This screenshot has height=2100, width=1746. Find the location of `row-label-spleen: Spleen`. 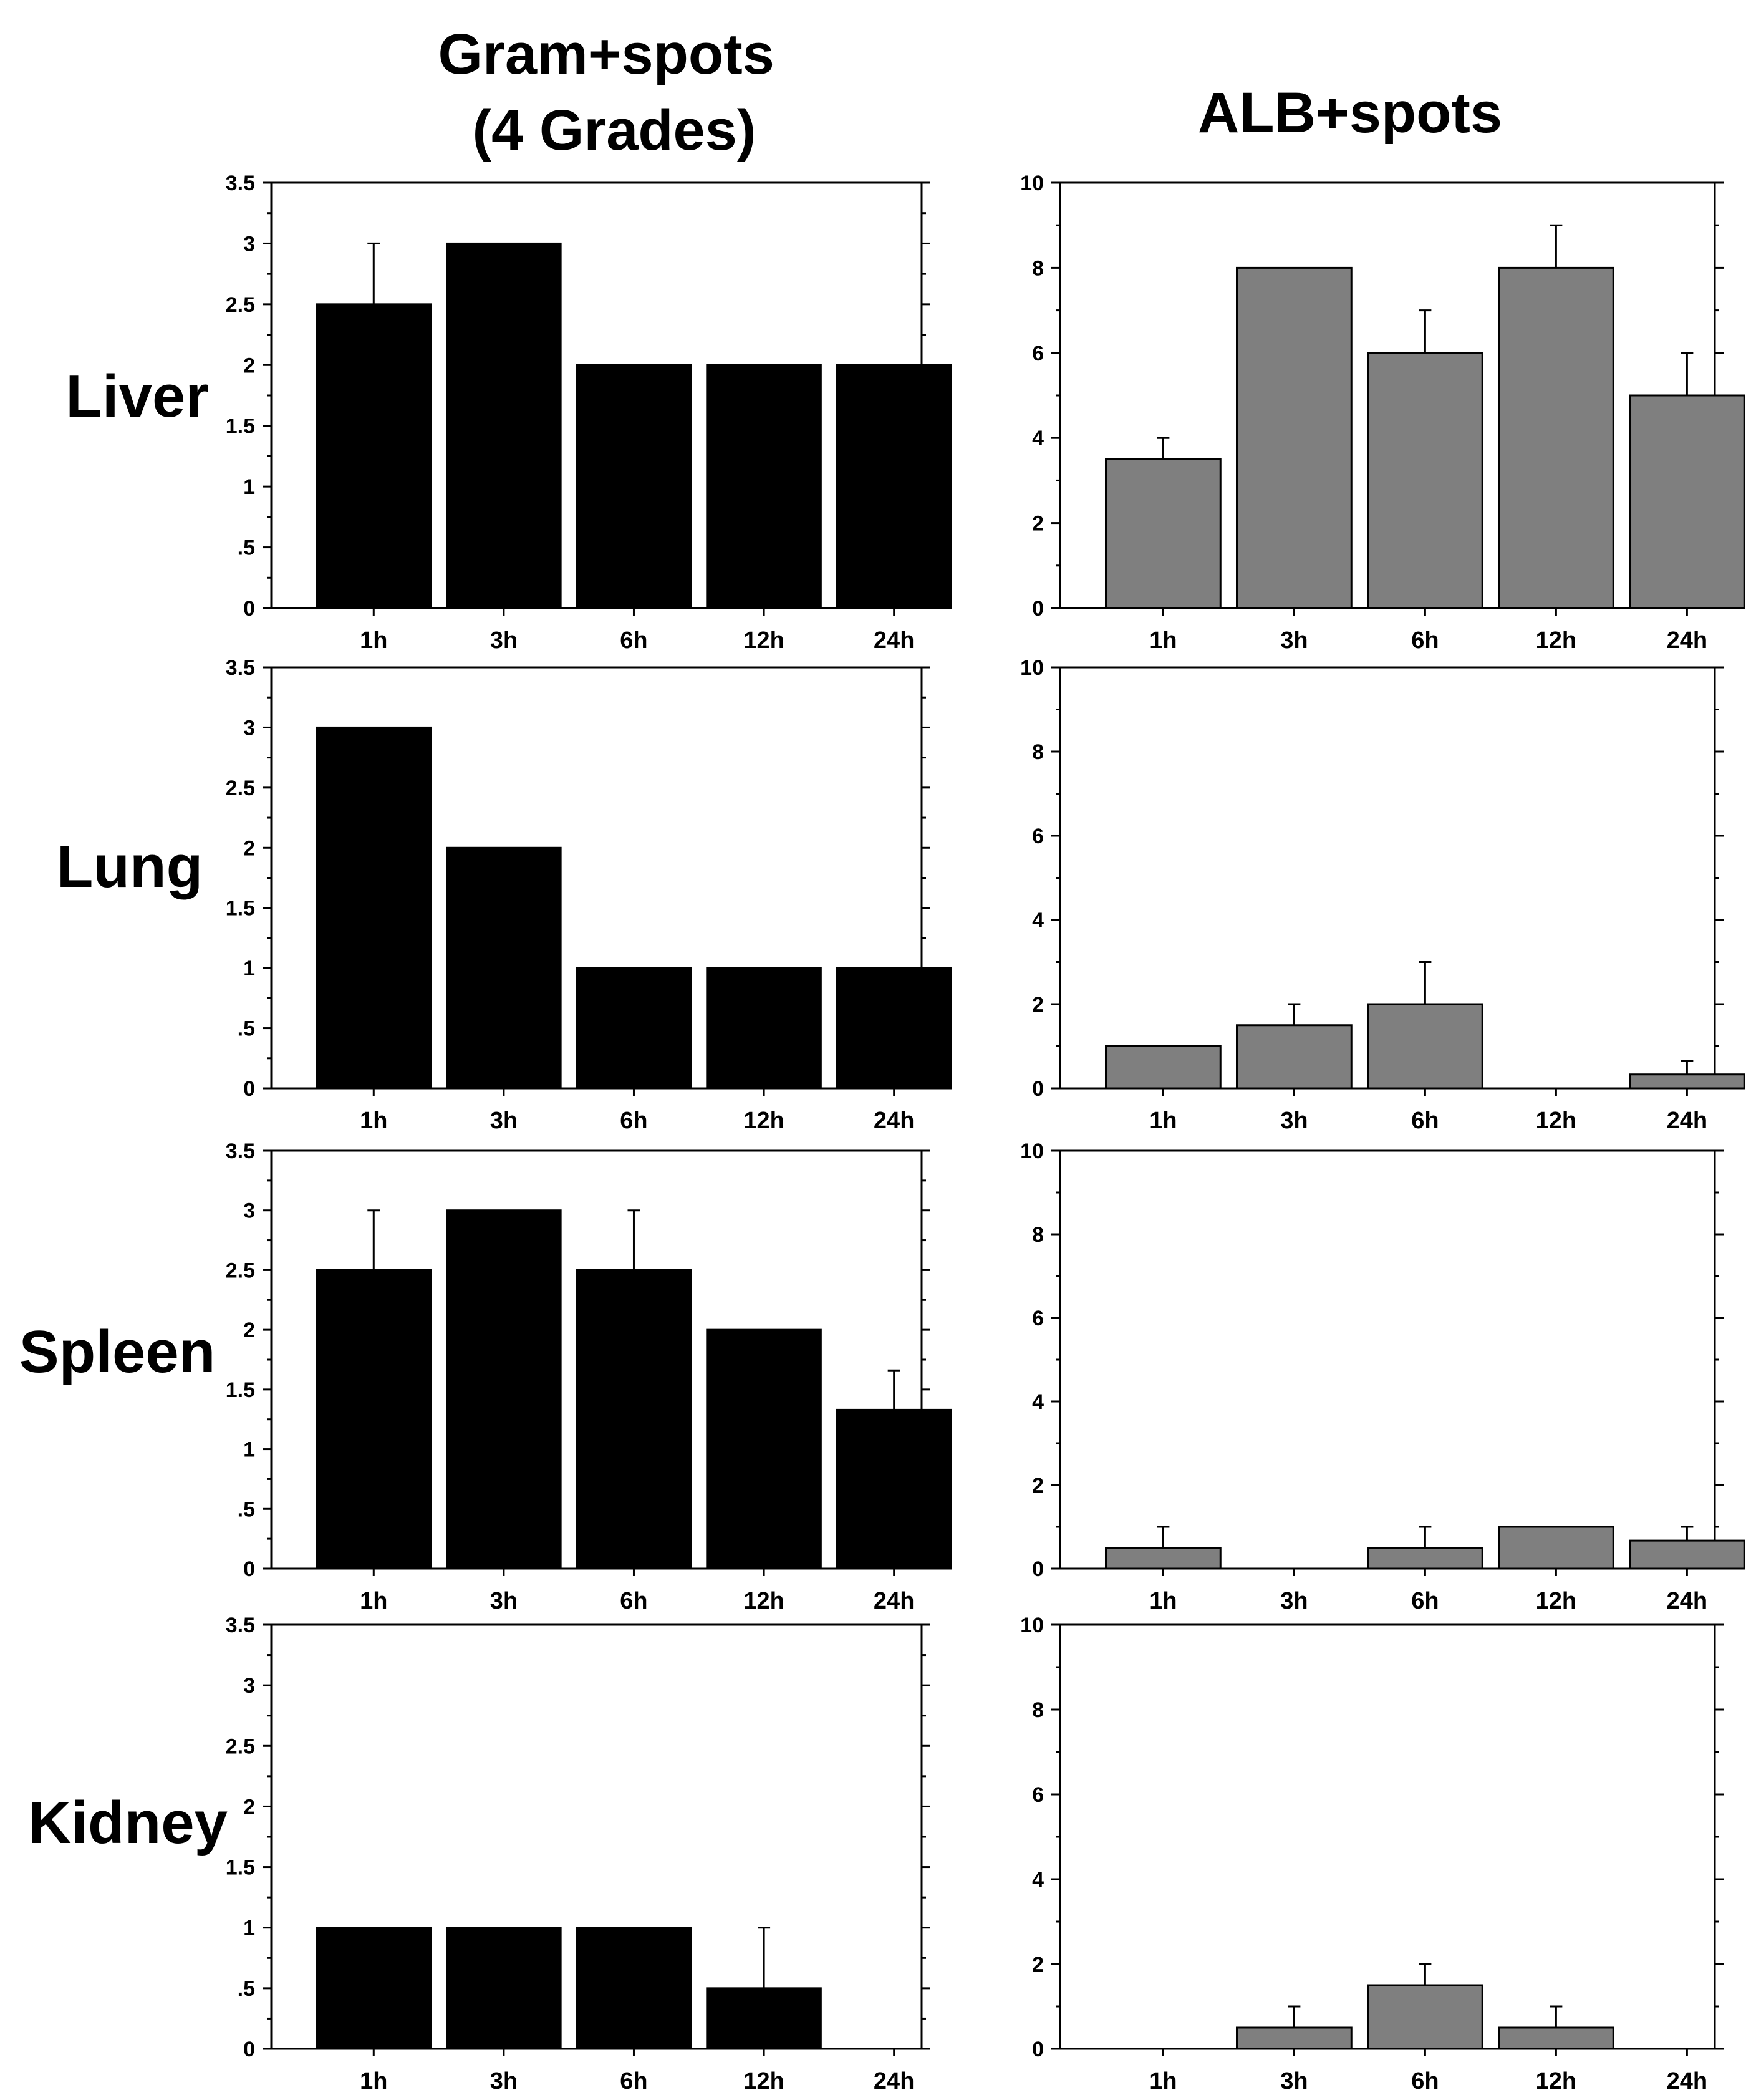

row-label-spleen: Spleen is located at coordinates (117, 1352).